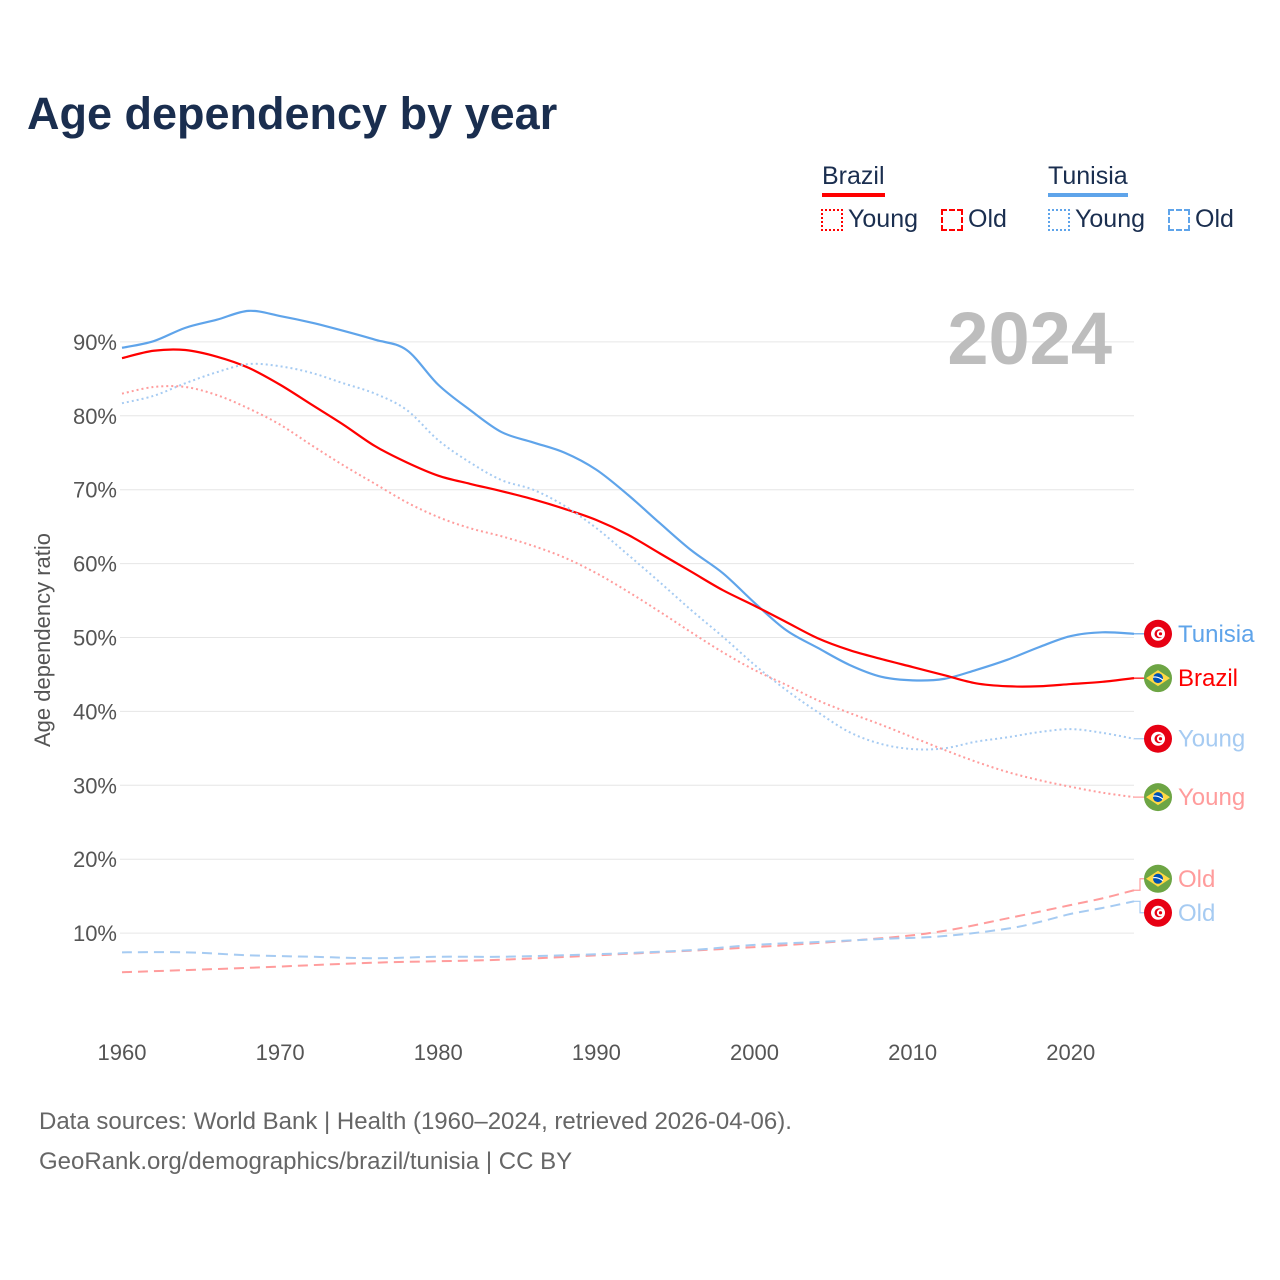 This screenshot has height=1280, width=1280. Describe the element at coordinates (95, 859) in the screenshot. I see `y-tick-label: 20%` at that location.